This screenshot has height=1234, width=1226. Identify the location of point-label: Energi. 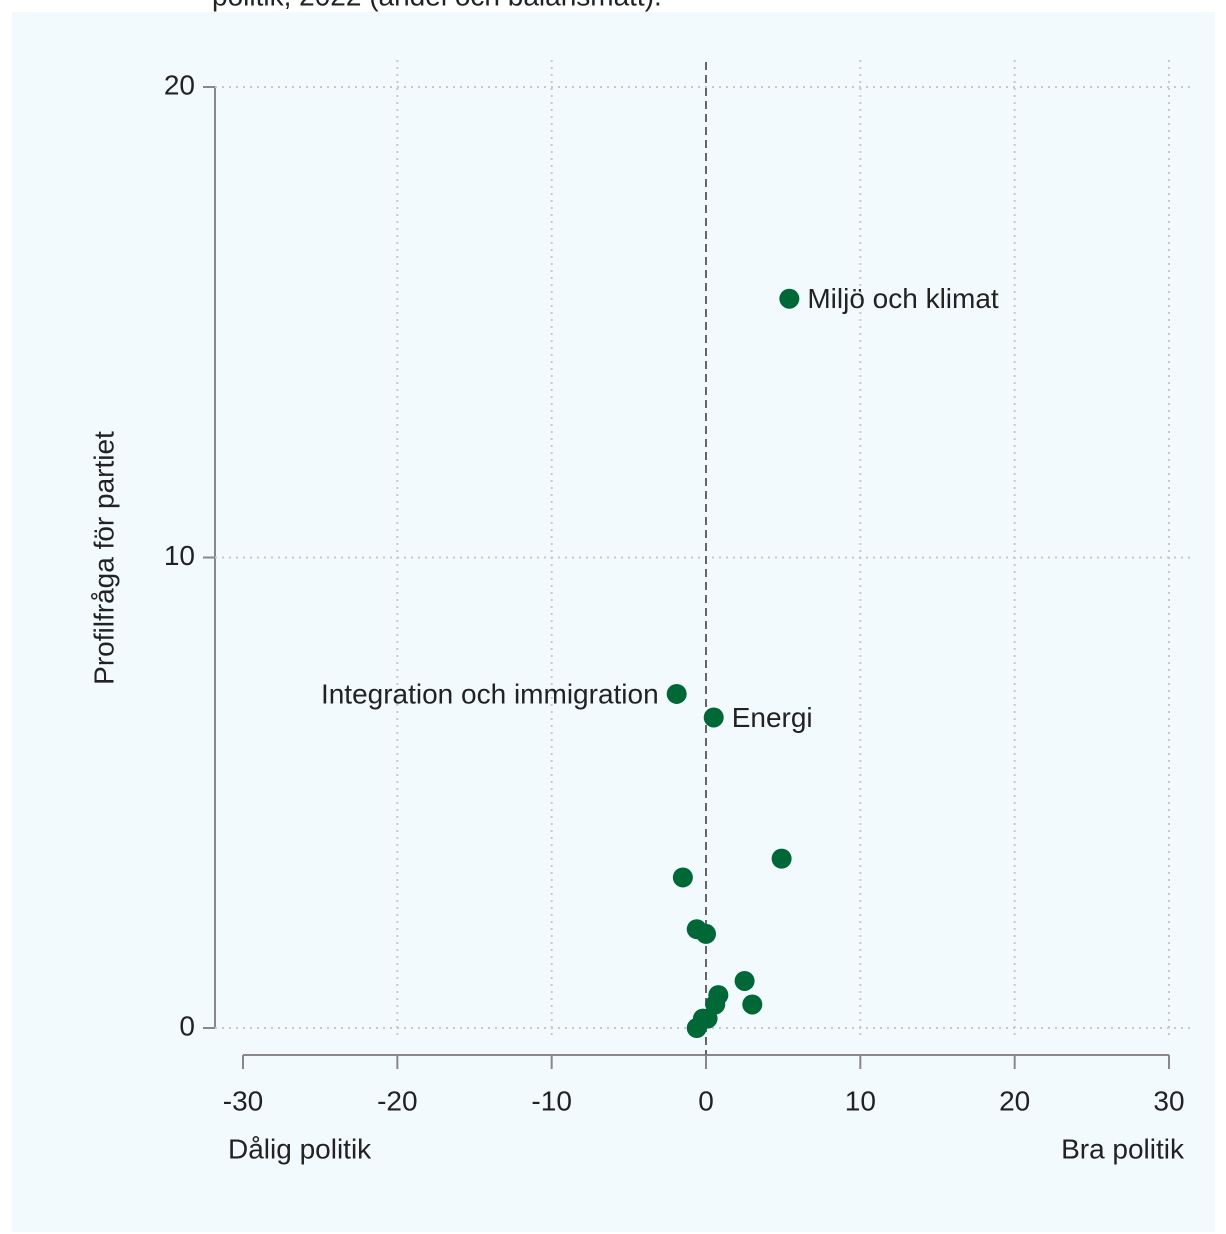
(772, 717).